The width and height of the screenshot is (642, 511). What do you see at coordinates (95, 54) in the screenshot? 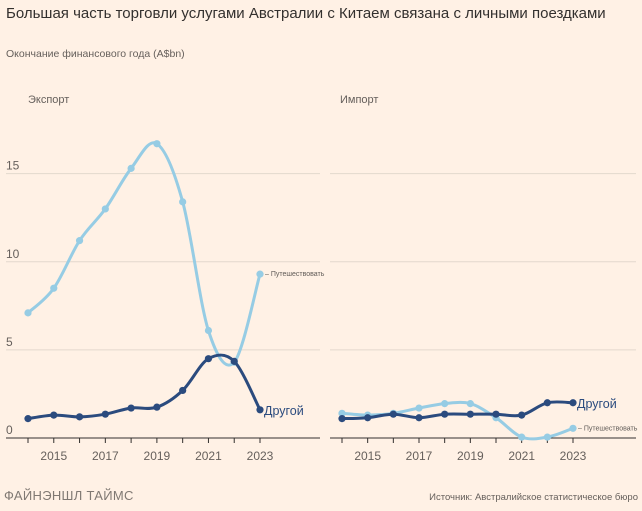
I see `chart-subtitle: Окончание финансового года (A$bn)` at bounding box center [95, 54].